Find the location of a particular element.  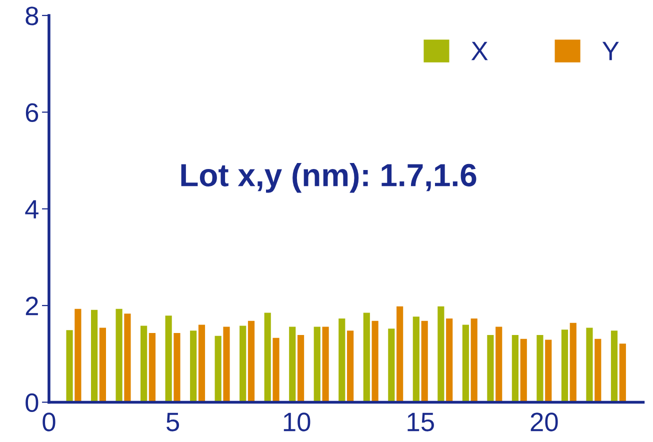

y-tick-label: 8 is located at coordinates (32, 16).